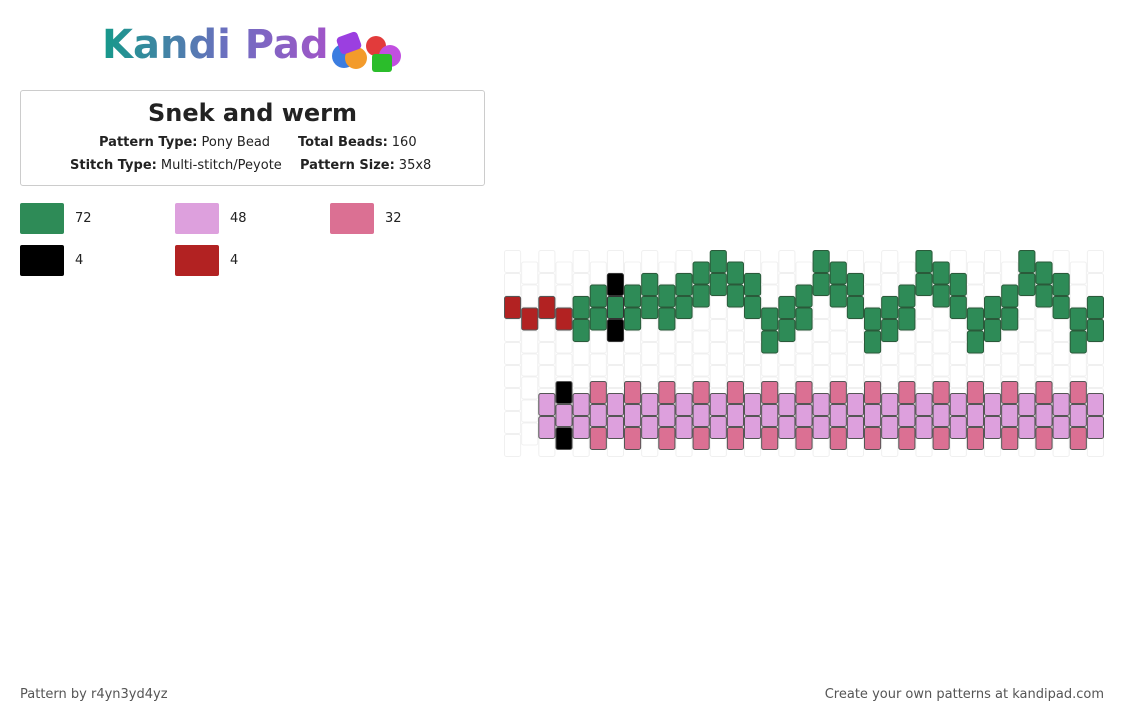 The width and height of the screenshot is (1124, 720). I want to click on detail-label: Total Beads:, so click(343, 142).